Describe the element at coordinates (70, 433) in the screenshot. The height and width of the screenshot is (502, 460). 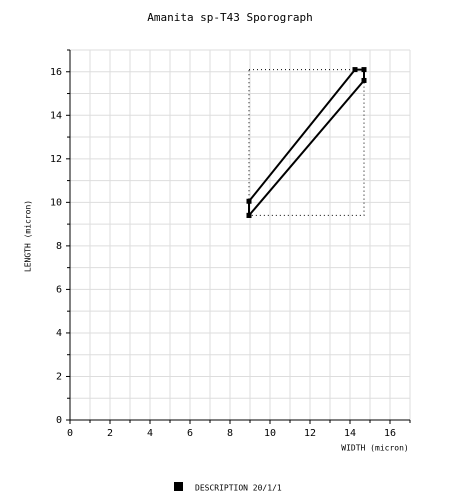
I see `x-tick-label: 0` at that location.